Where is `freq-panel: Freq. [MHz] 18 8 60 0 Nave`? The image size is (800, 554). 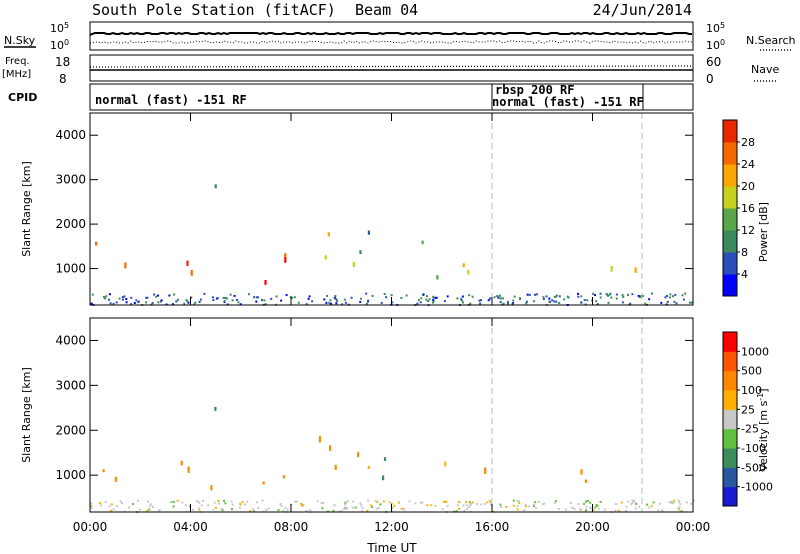
freq-panel: Freq. [MHz] 18 8 60 0 Nave is located at coordinates (390, 70).